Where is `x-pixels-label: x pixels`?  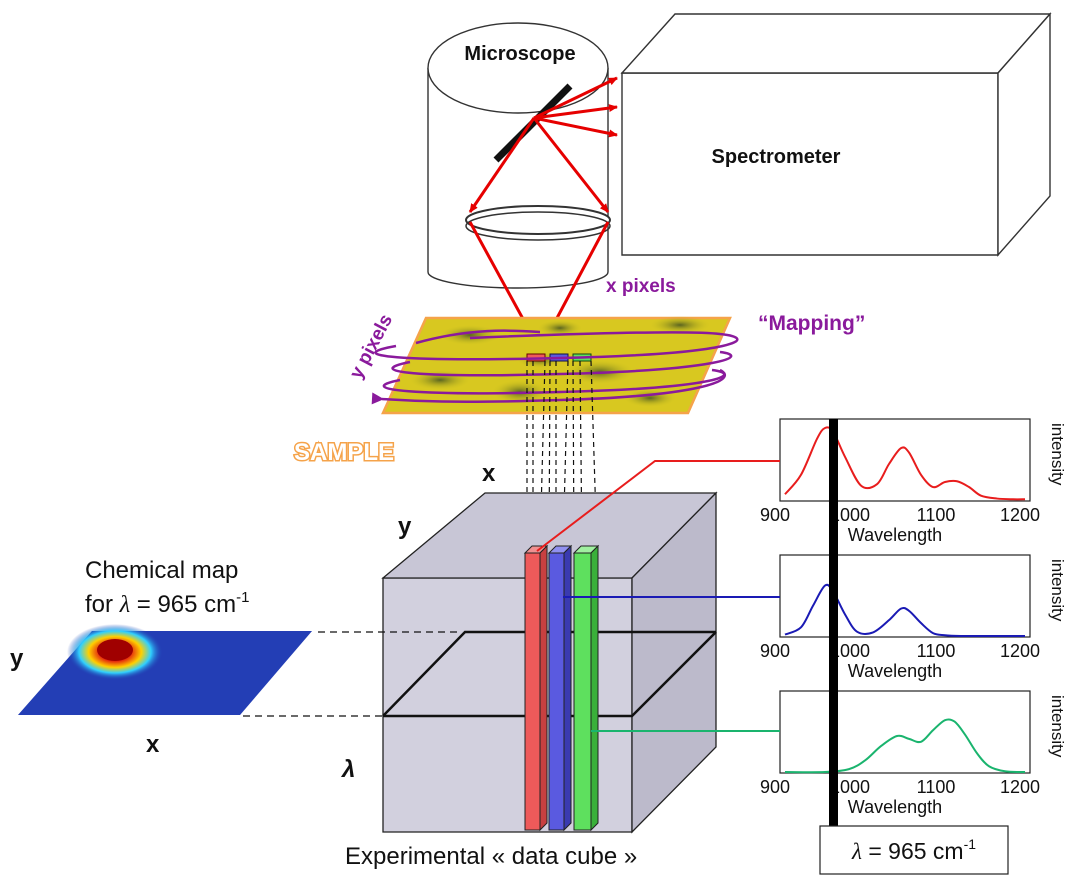
x-pixels-label: x pixels is located at coordinates (641, 286).